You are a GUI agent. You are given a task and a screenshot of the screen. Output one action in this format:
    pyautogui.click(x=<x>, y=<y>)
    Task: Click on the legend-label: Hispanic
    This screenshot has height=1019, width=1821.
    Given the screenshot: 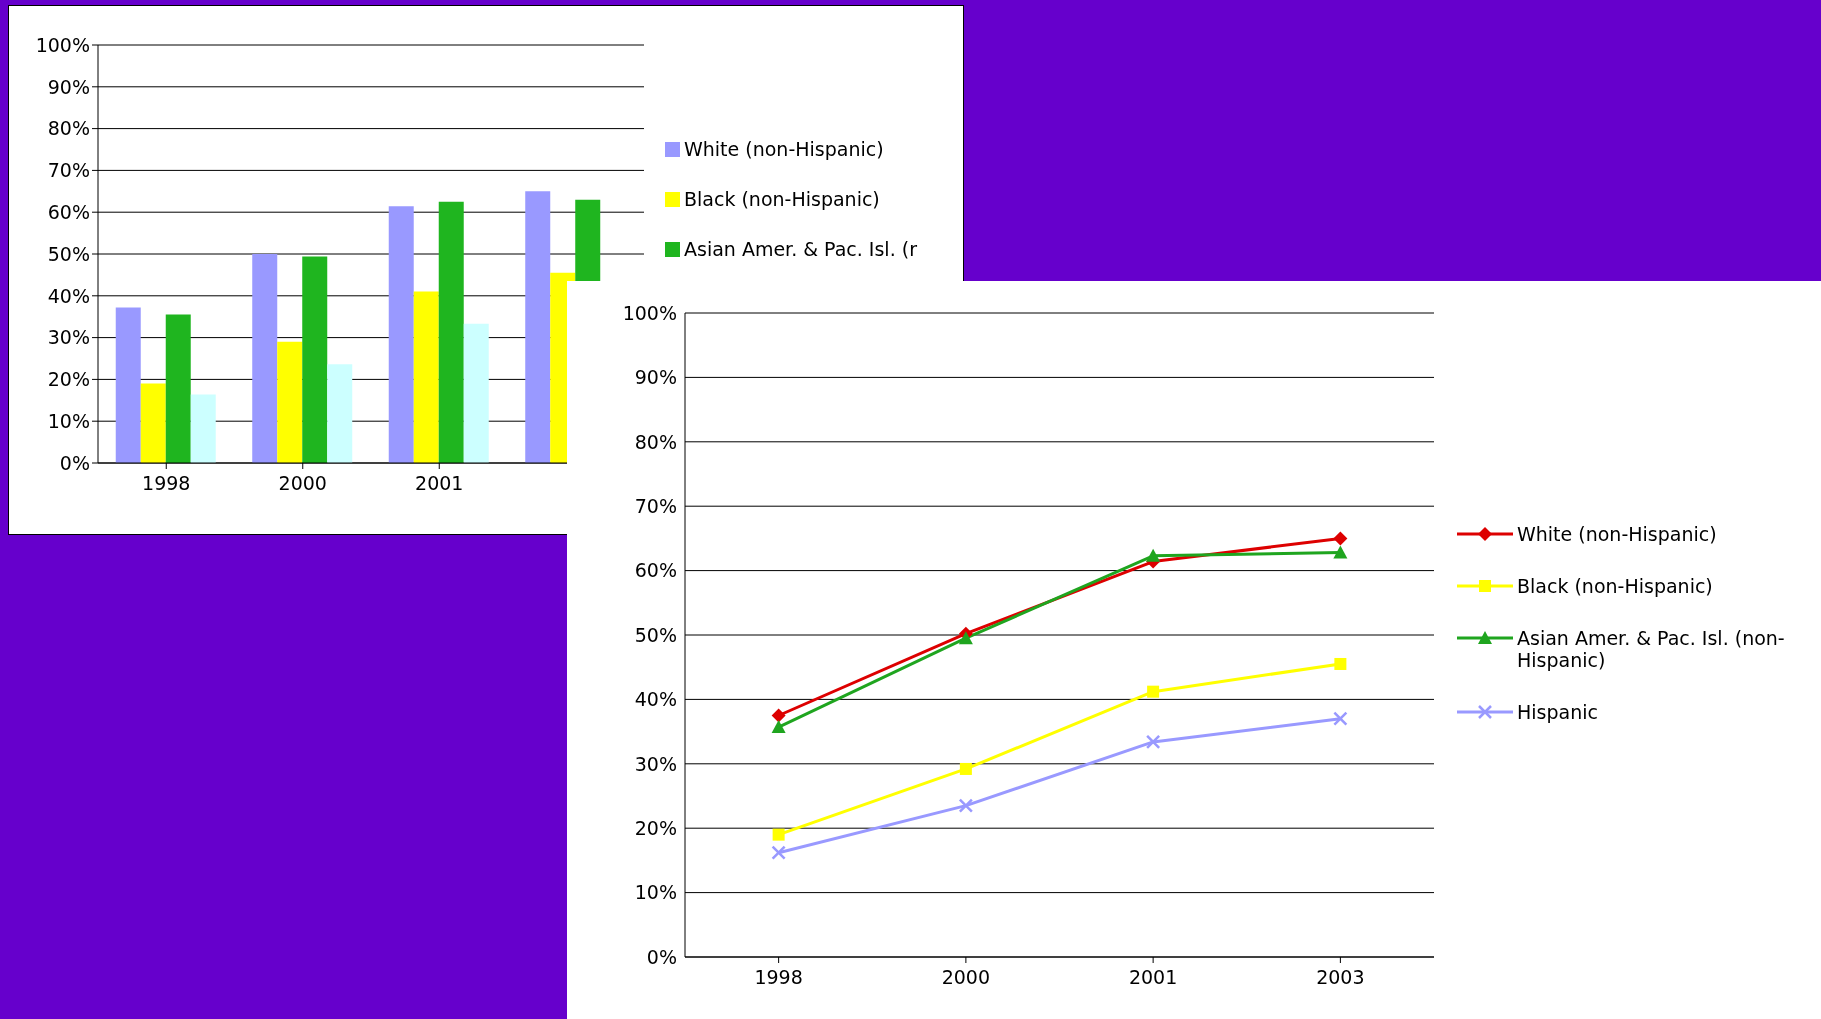 What is the action you would take?
    pyautogui.click(x=1557, y=712)
    